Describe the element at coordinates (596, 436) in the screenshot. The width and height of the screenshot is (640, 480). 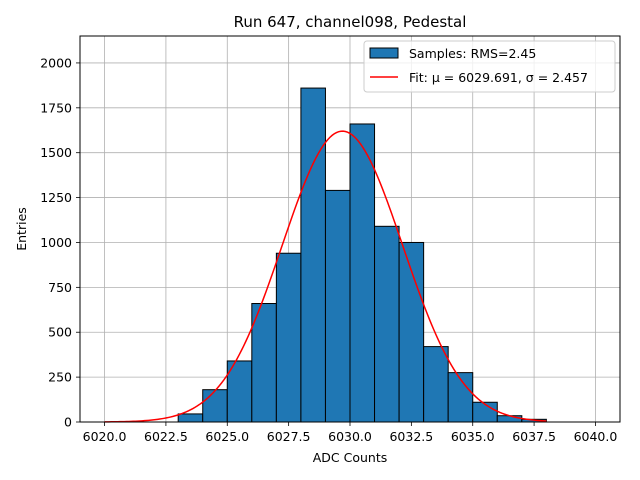
I see `x-tick-label: 6040.0` at that location.